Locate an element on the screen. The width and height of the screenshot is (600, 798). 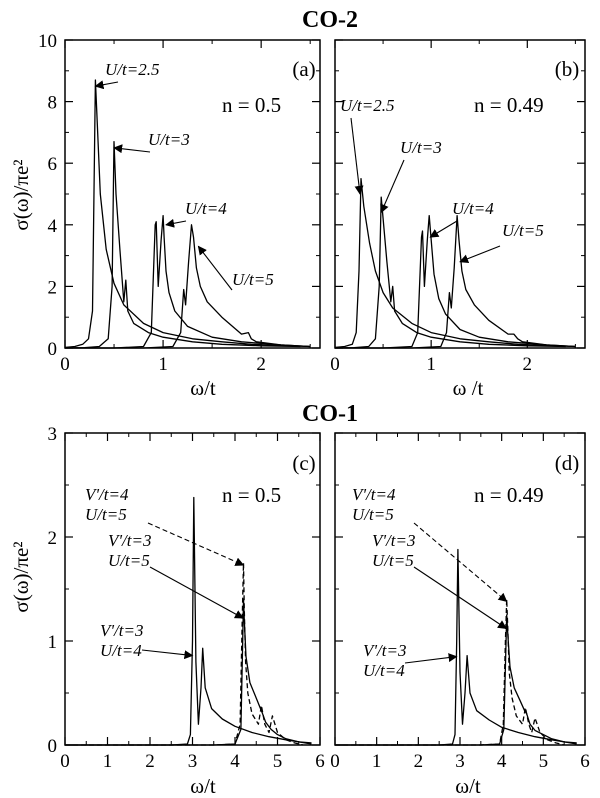
group-title-co1: CO-1 is located at coordinates (330, 414).